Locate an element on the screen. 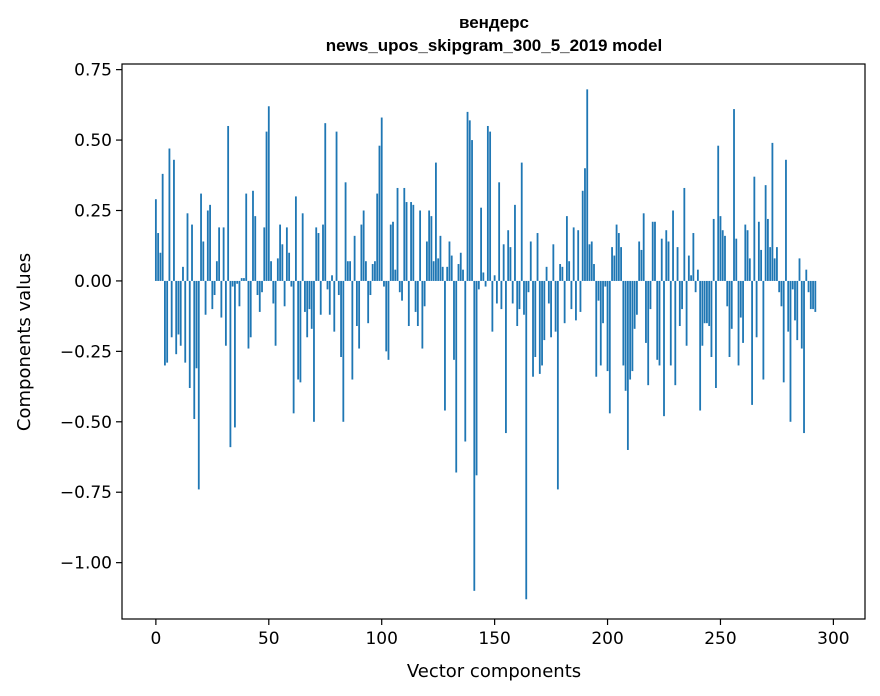  x-tick-label: 200 is located at coordinates (607, 639).